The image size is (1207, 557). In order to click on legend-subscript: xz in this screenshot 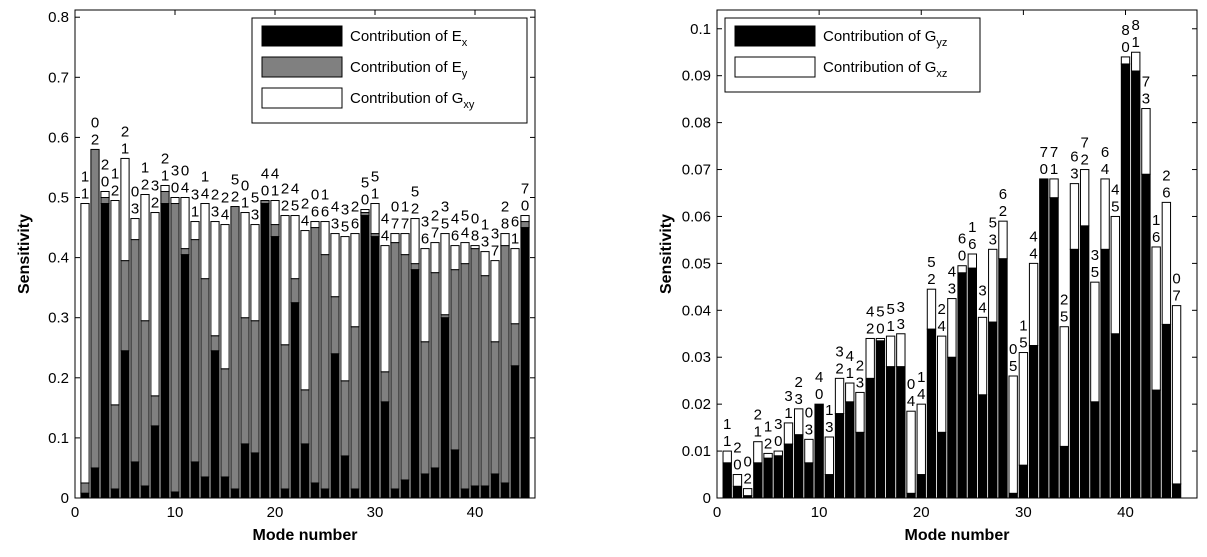, I will do `click(941, 74)`.